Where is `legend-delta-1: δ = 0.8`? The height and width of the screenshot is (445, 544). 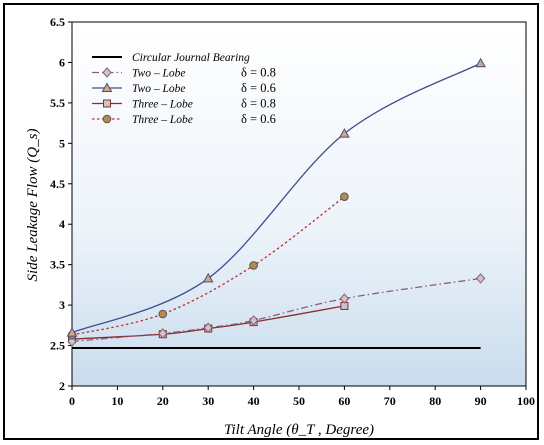 legend-delta-1: δ = 0.8 is located at coordinates (258, 73).